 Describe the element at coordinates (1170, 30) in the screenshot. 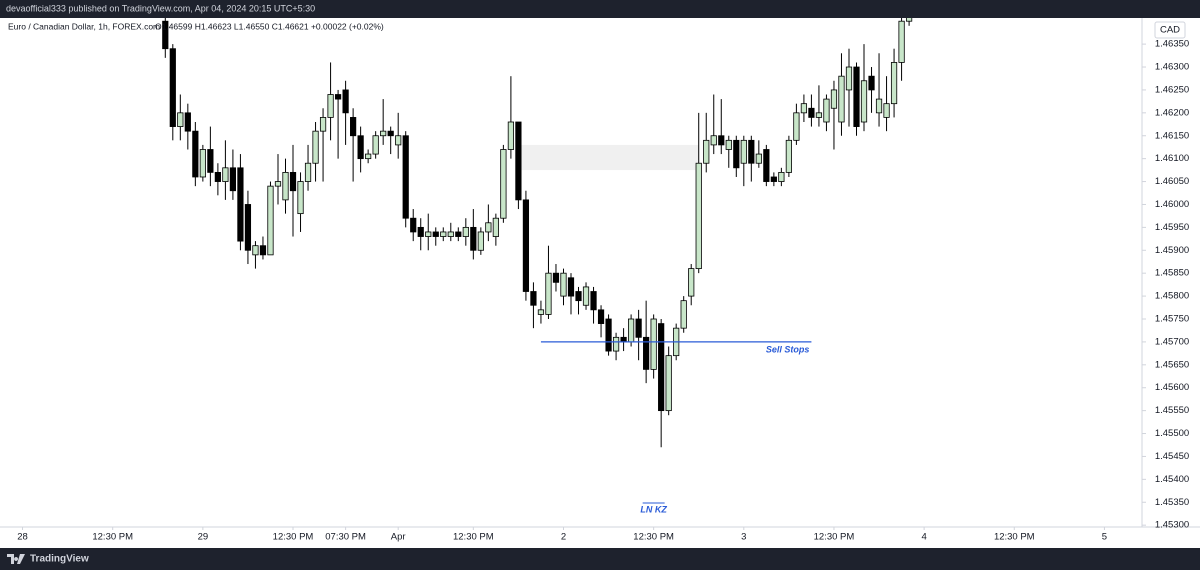

I see `currency-box` at that location.